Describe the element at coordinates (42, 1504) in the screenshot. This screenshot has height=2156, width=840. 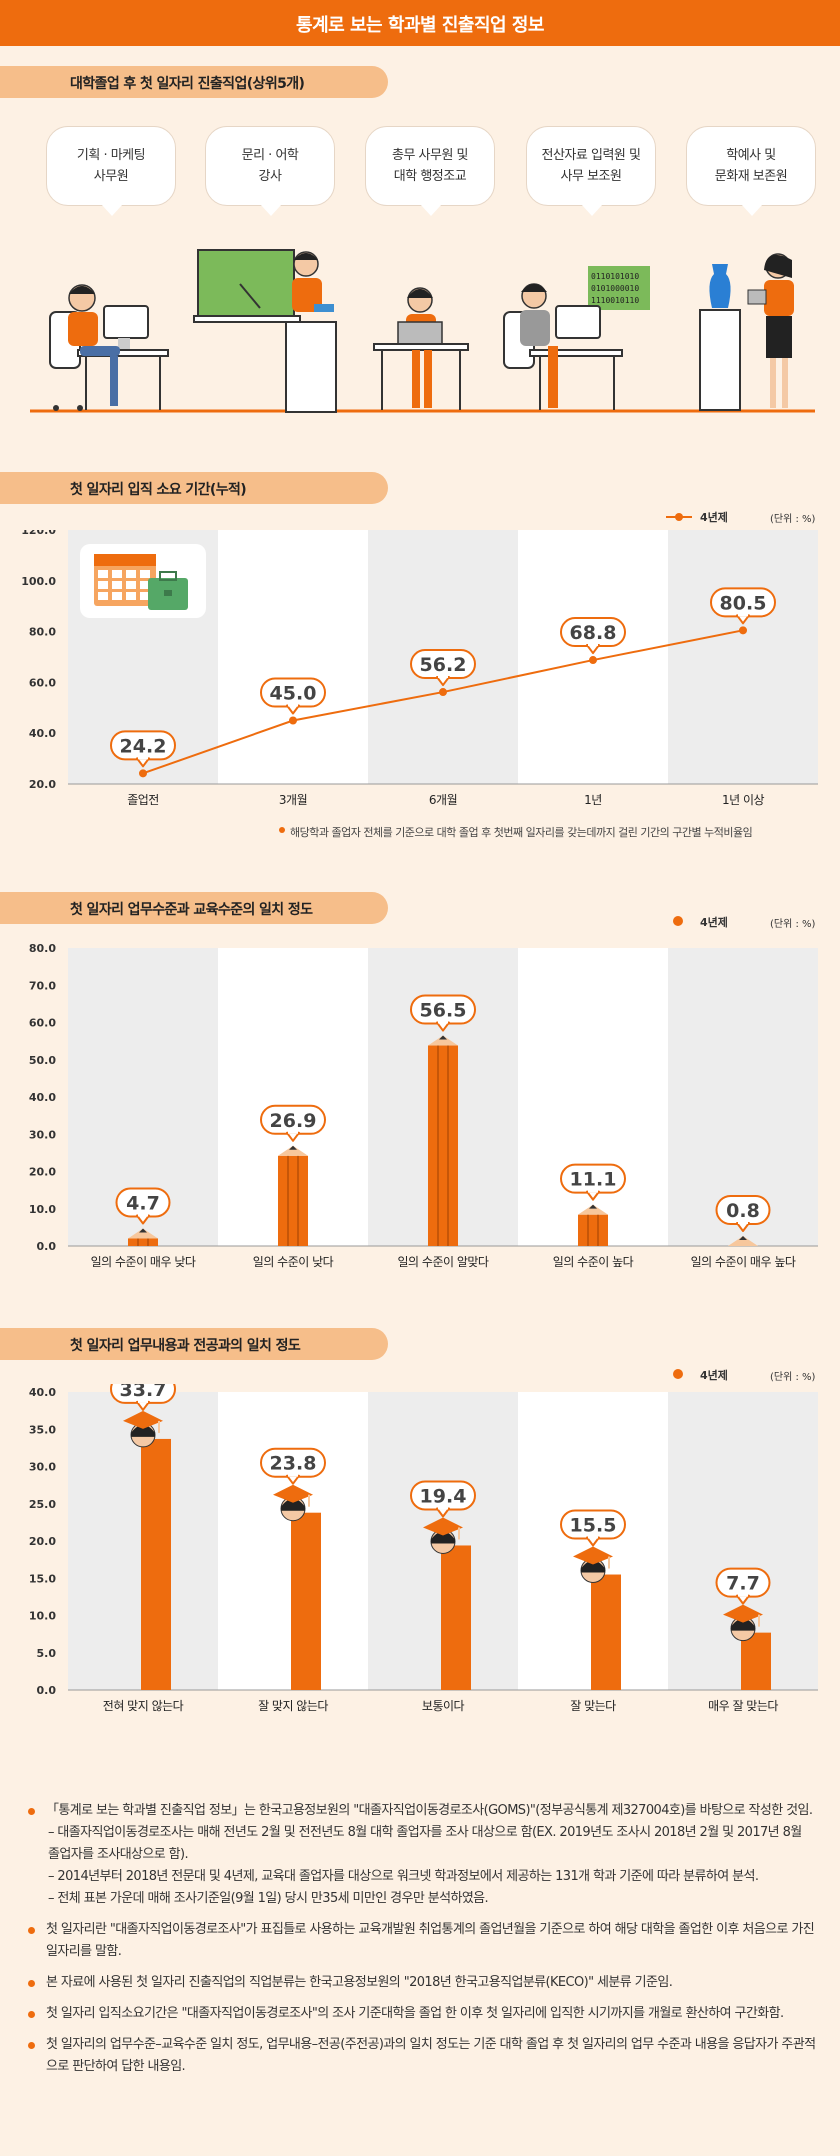
I see `y-tick-label: 25.0` at that location.